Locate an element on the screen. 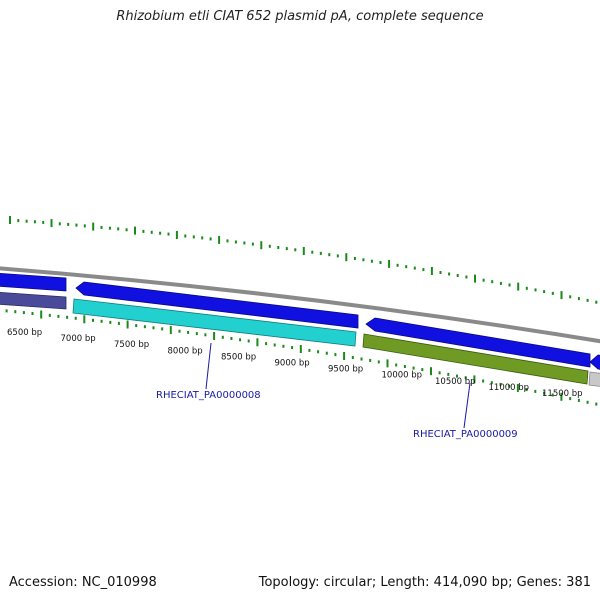 Image resolution: width=600 pixels, height=600 pixels. cds-segment-cyan is located at coordinates (214, 322).